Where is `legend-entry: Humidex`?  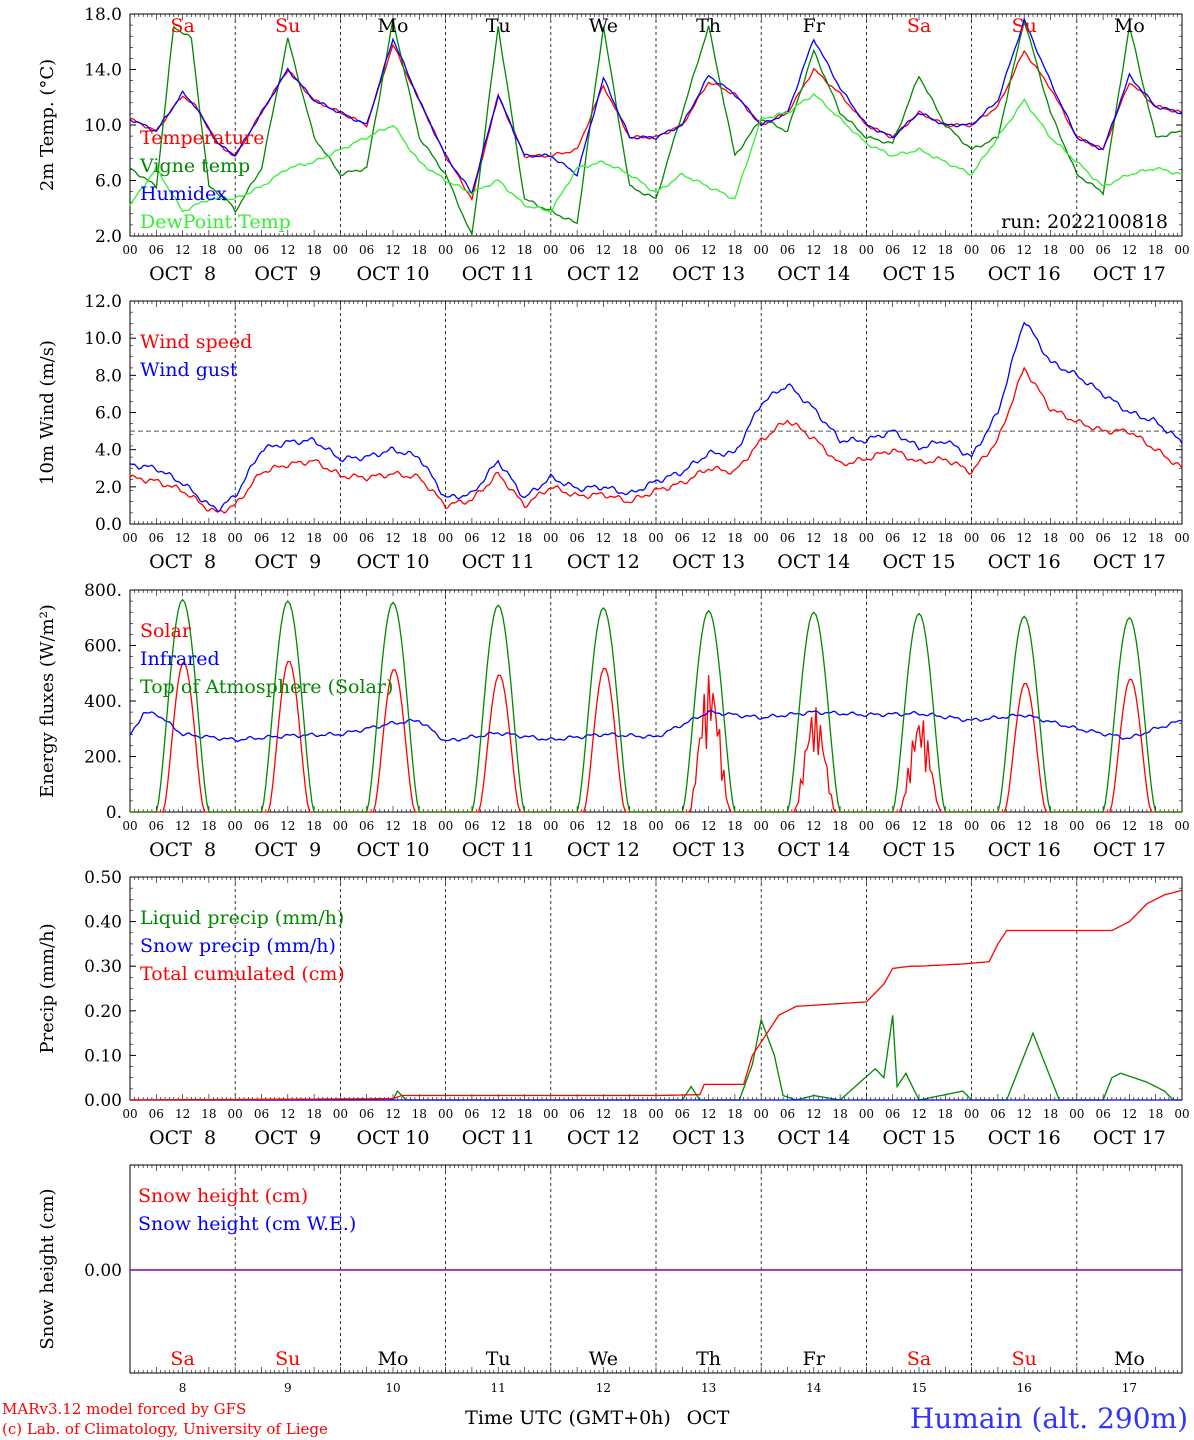
legend-entry: Humidex is located at coordinates (183, 194).